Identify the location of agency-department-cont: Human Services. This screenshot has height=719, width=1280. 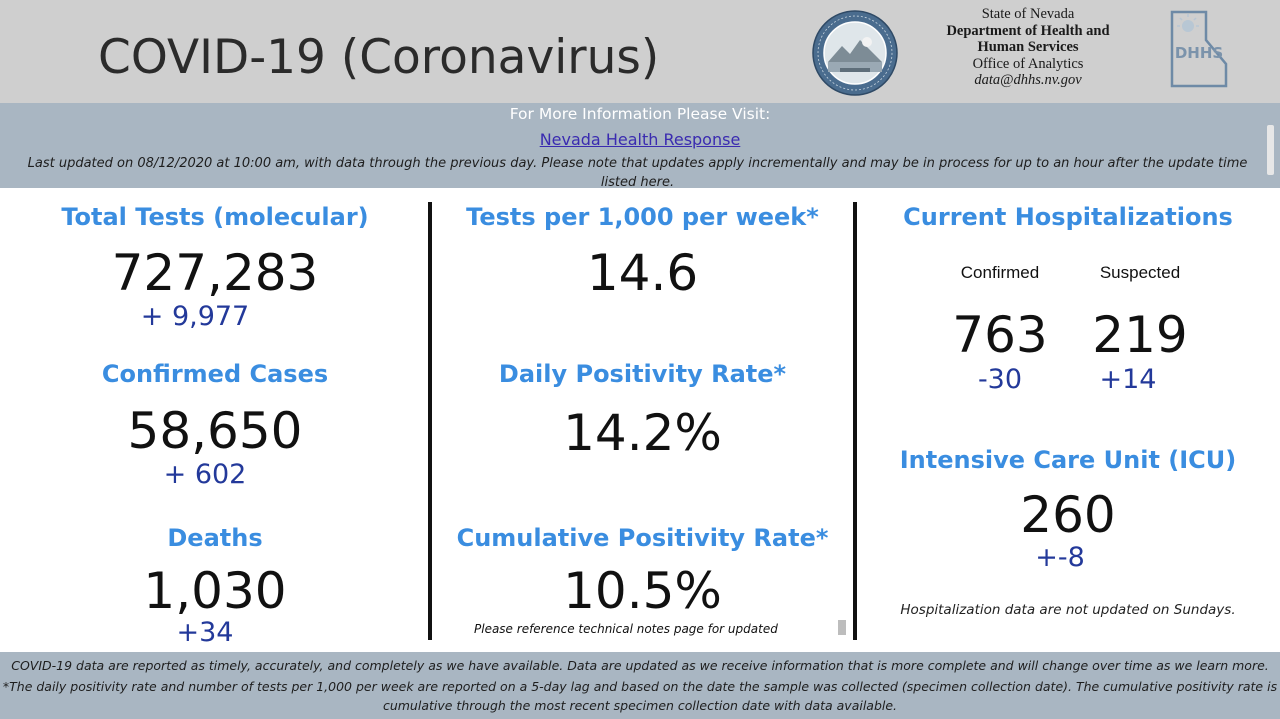
(1028, 47).